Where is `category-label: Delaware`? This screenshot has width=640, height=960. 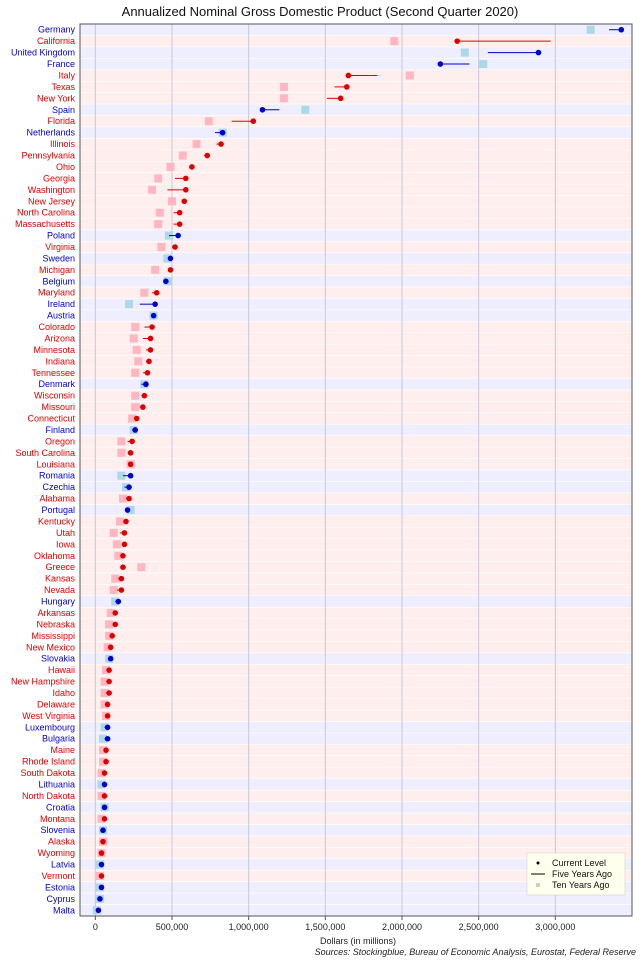 category-label: Delaware is located at coordinates (56, 704).